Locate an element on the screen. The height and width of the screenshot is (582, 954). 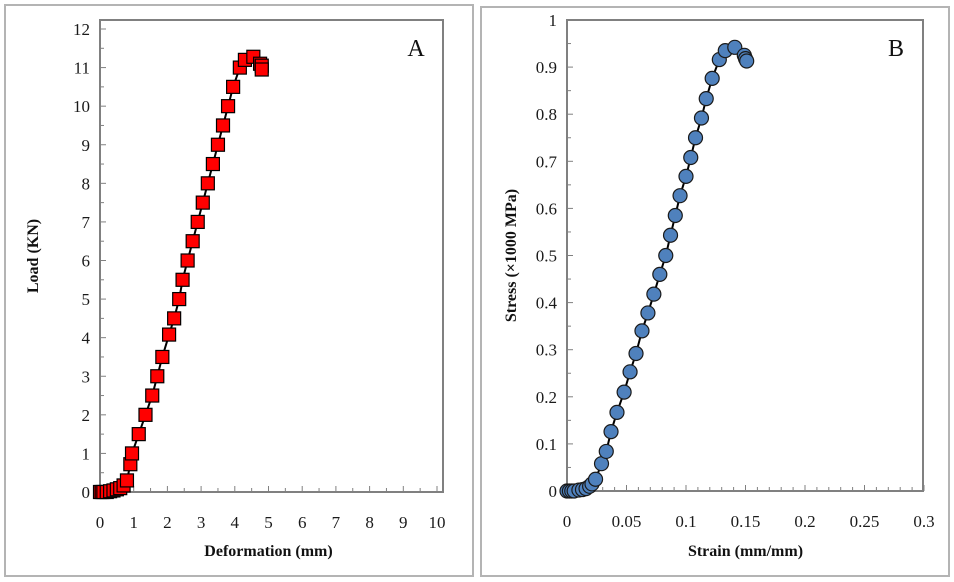
y-tick-label: 0.4 is located at coordinates (547, 303).